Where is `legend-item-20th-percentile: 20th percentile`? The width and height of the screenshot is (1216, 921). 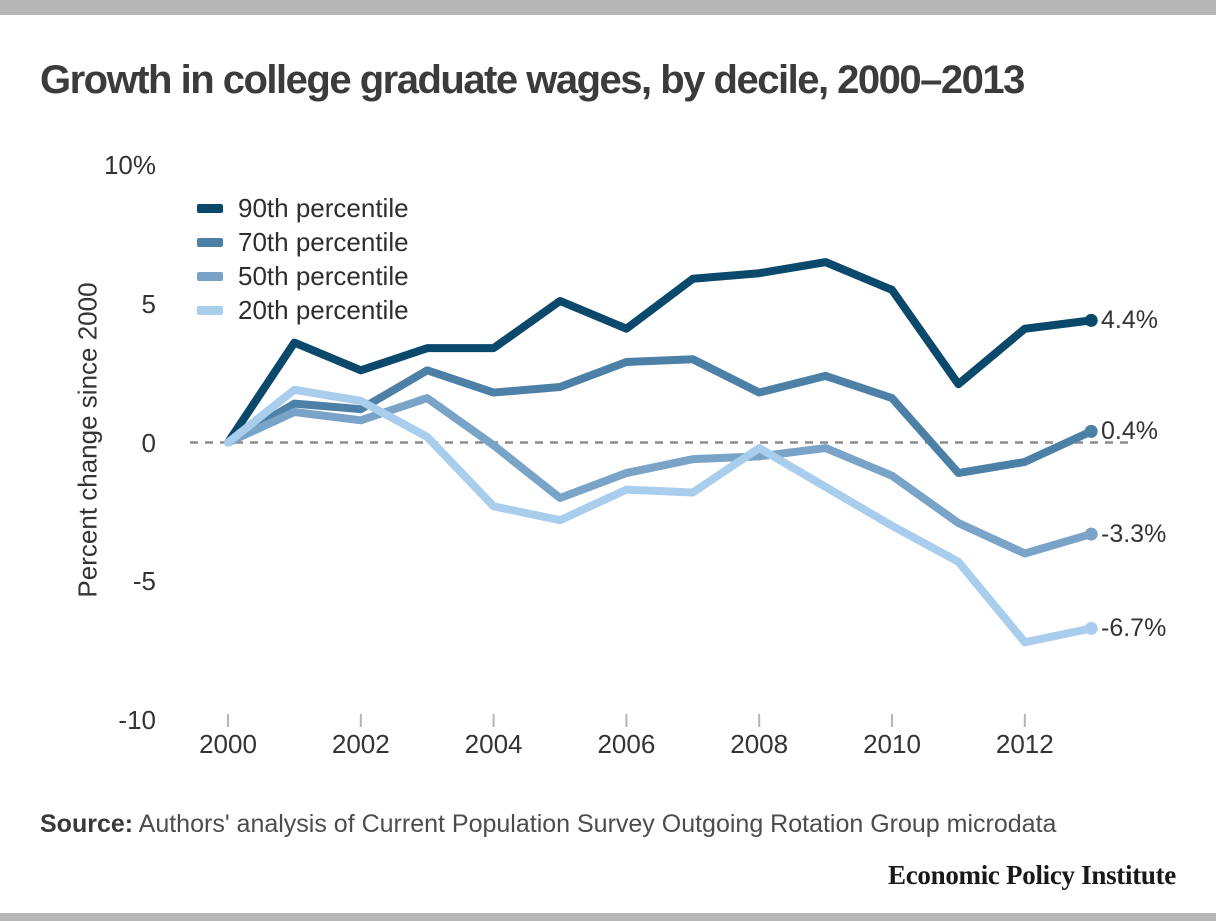 legend-item-20th-percentile: 20th percentile is located at coordinates (303, 310).